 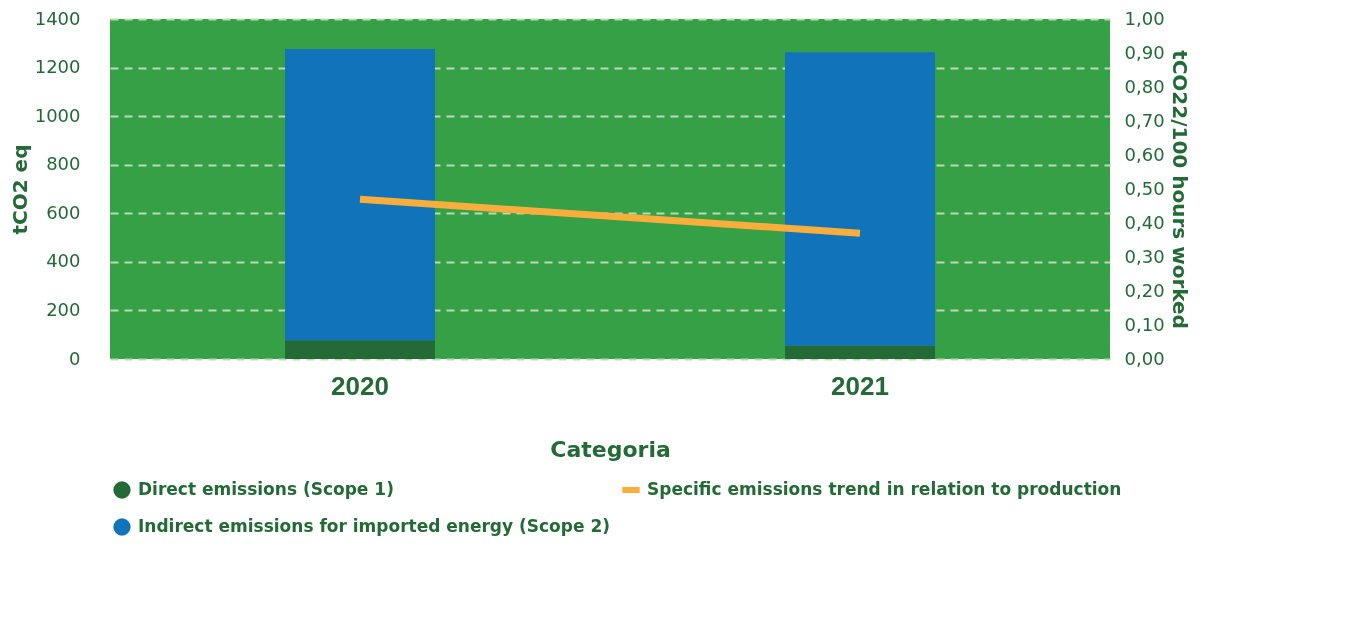 What do you see at coordinates (63, 309) in the screenshot?
I see `y-tick-label: 200` at bounding box center [63, 309].